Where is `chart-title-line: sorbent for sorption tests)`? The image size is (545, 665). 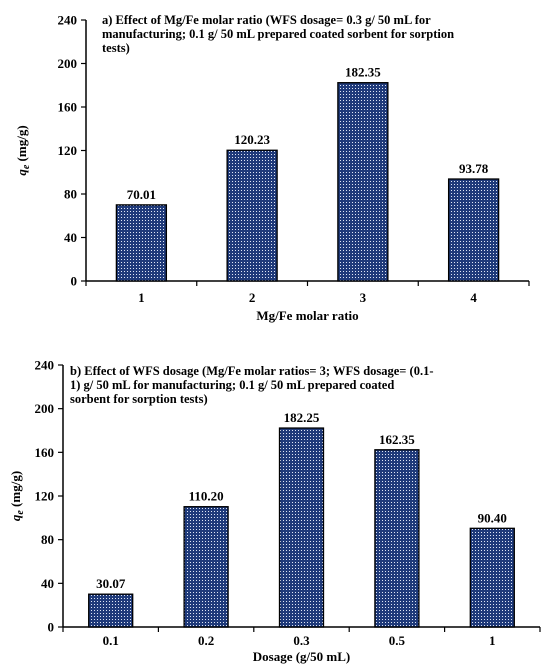
chart-title-line: sorbent for sorption tests) is located at coordinates (139, 399).